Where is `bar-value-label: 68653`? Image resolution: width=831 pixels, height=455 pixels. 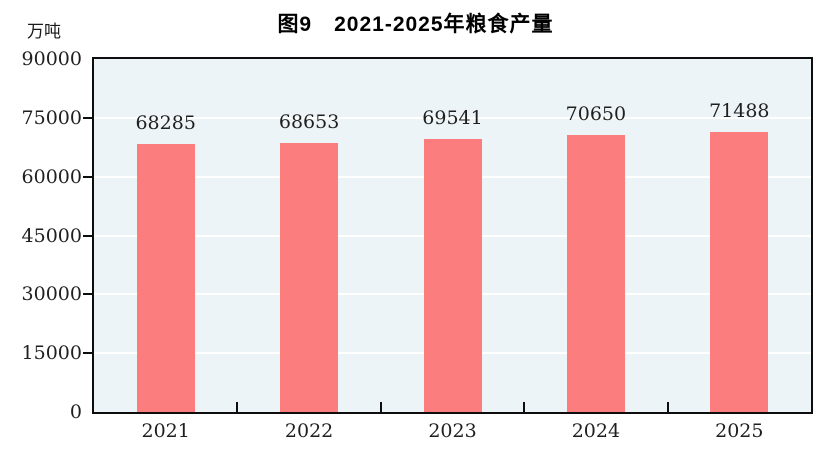
bar-value-label: 68653 is located at coordinates (309, 122).